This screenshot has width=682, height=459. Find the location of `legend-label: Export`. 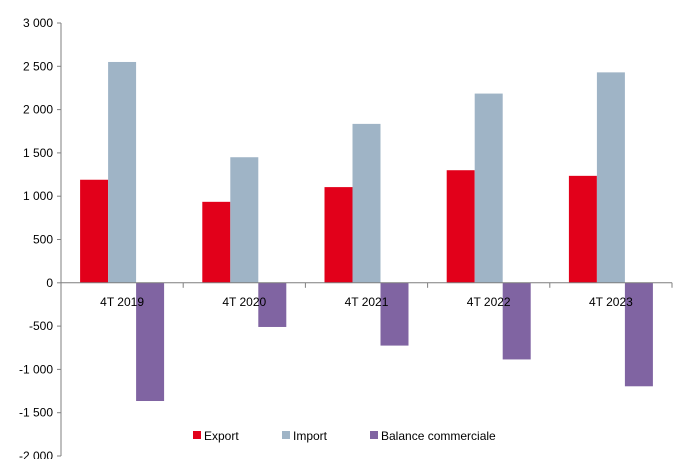

legend-label: Export is located at coordinates (221, 436).